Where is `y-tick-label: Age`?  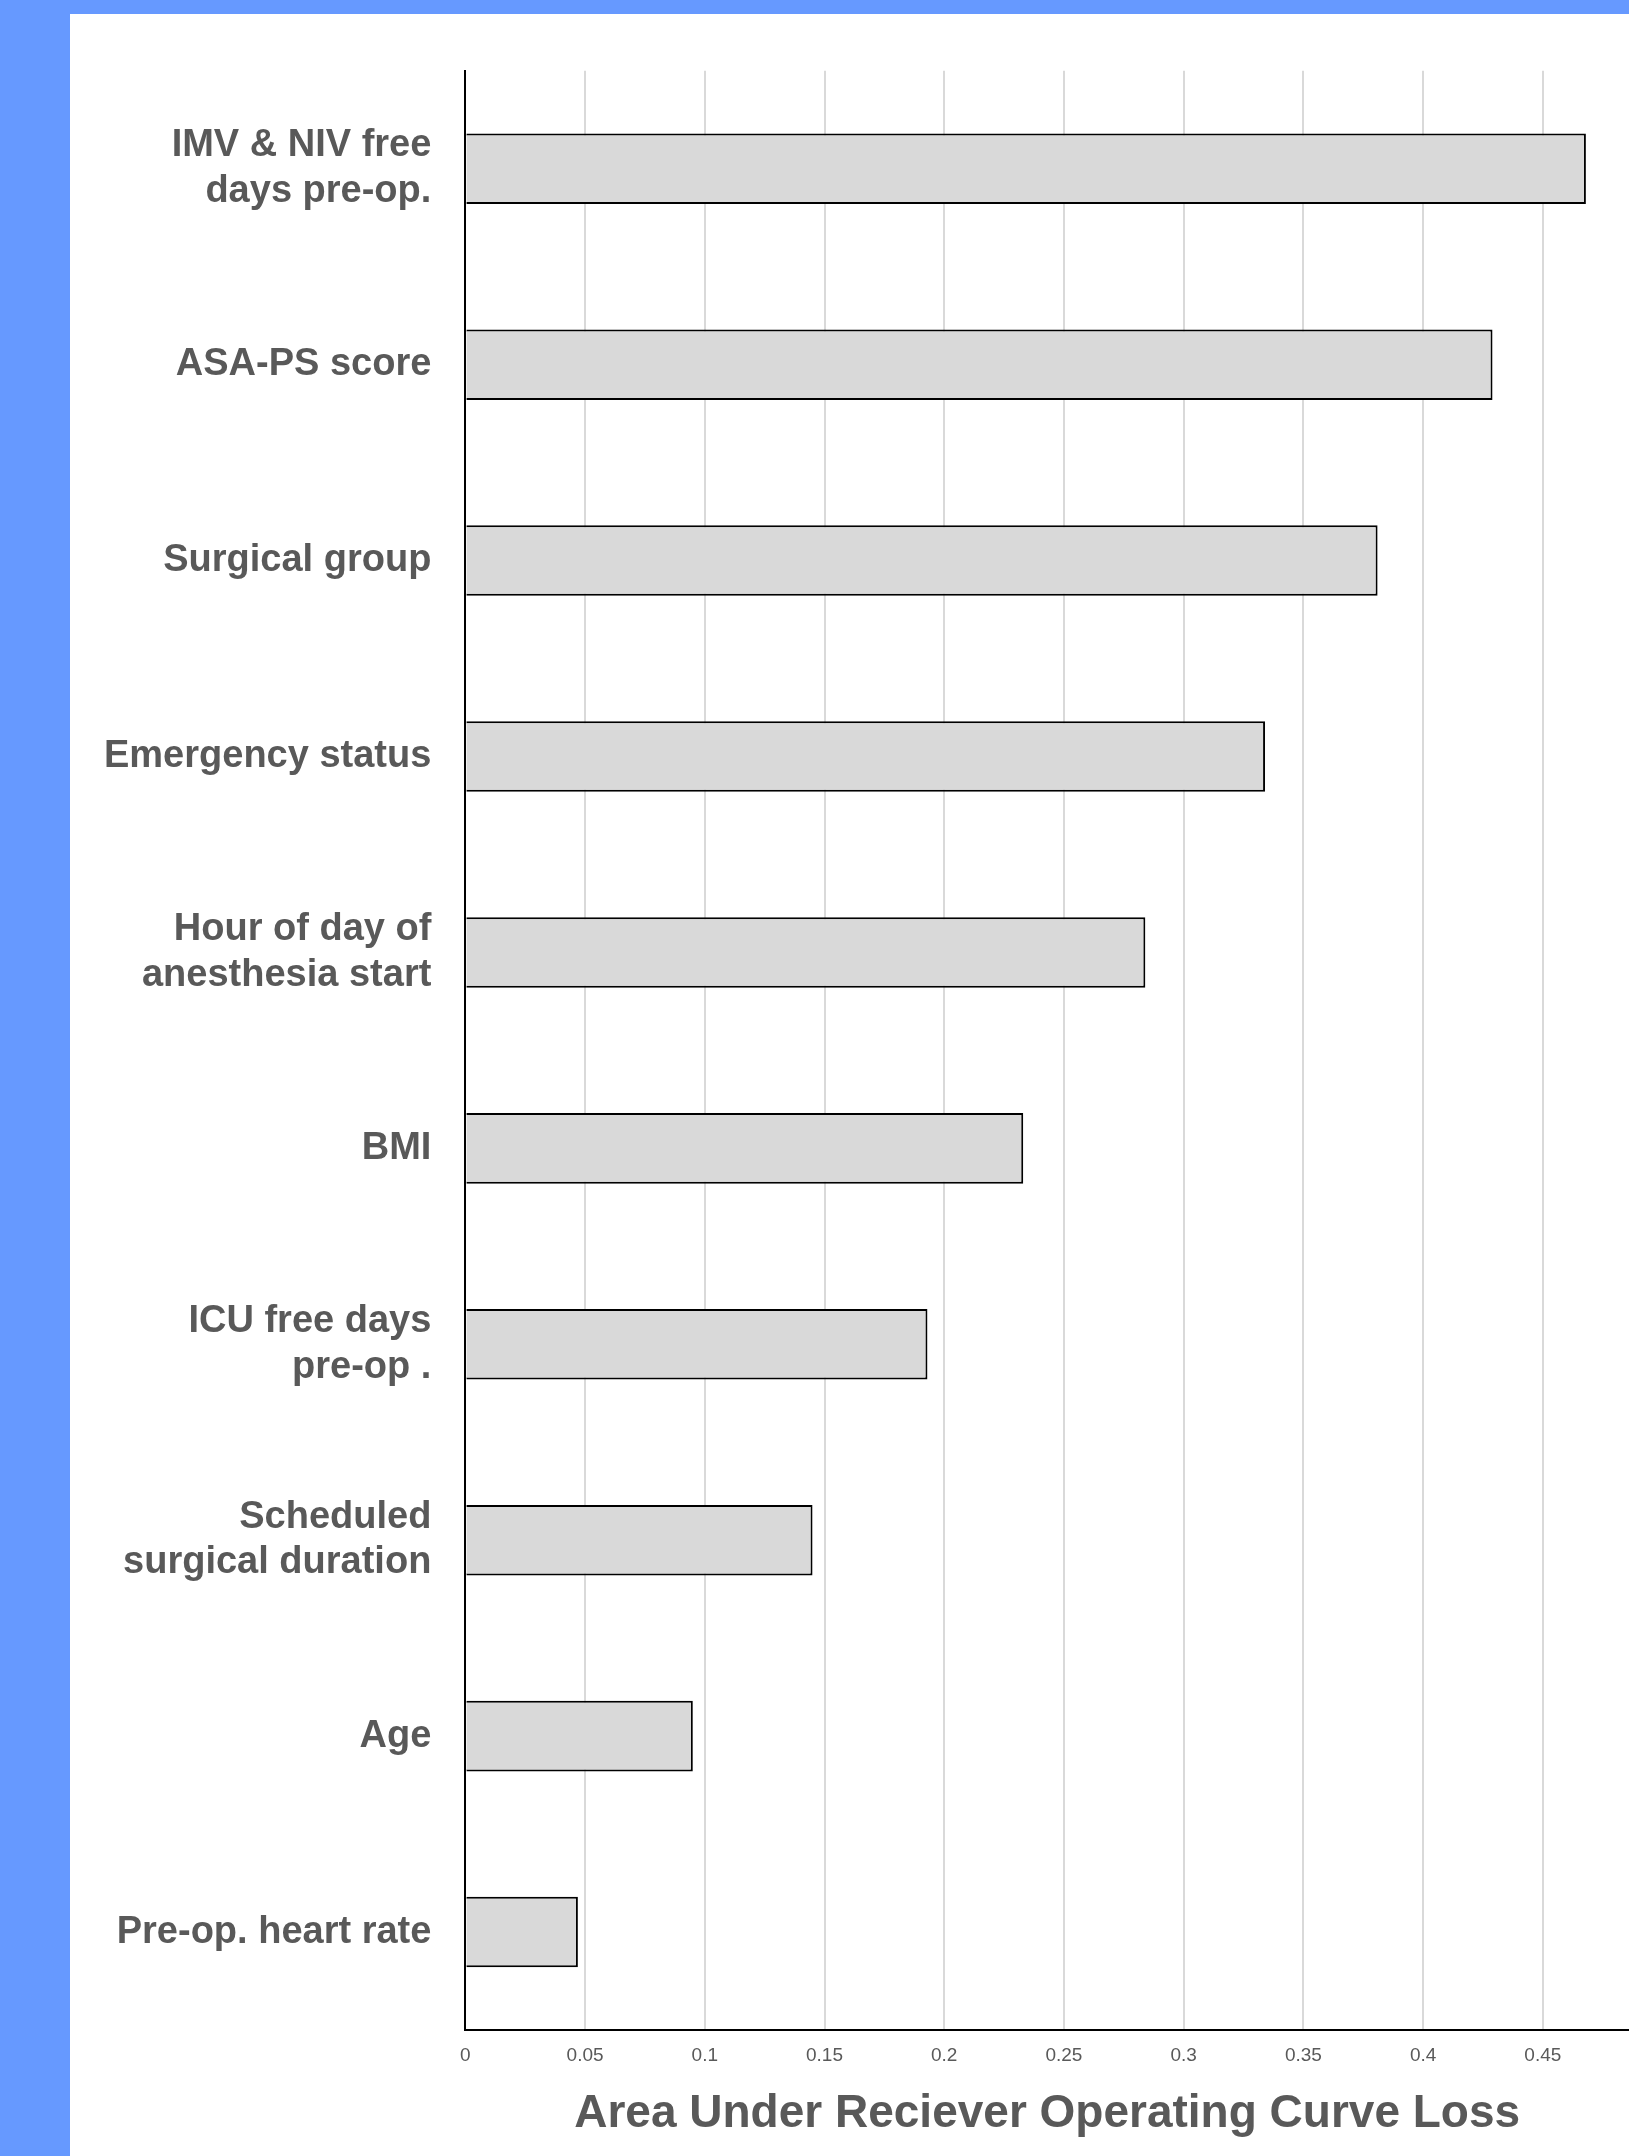 y-tick-label: Age is located at coordinates (395, 1733).